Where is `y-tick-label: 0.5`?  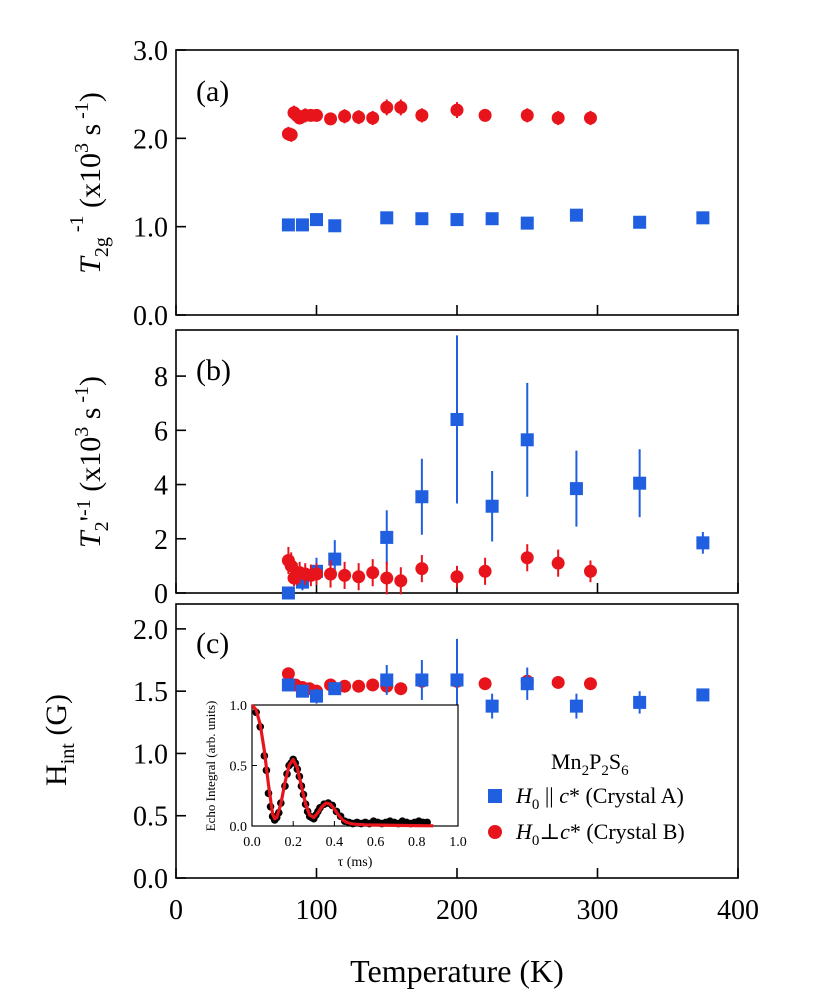 y-tick-label: 0.5 is located at coordinates (150, 817).